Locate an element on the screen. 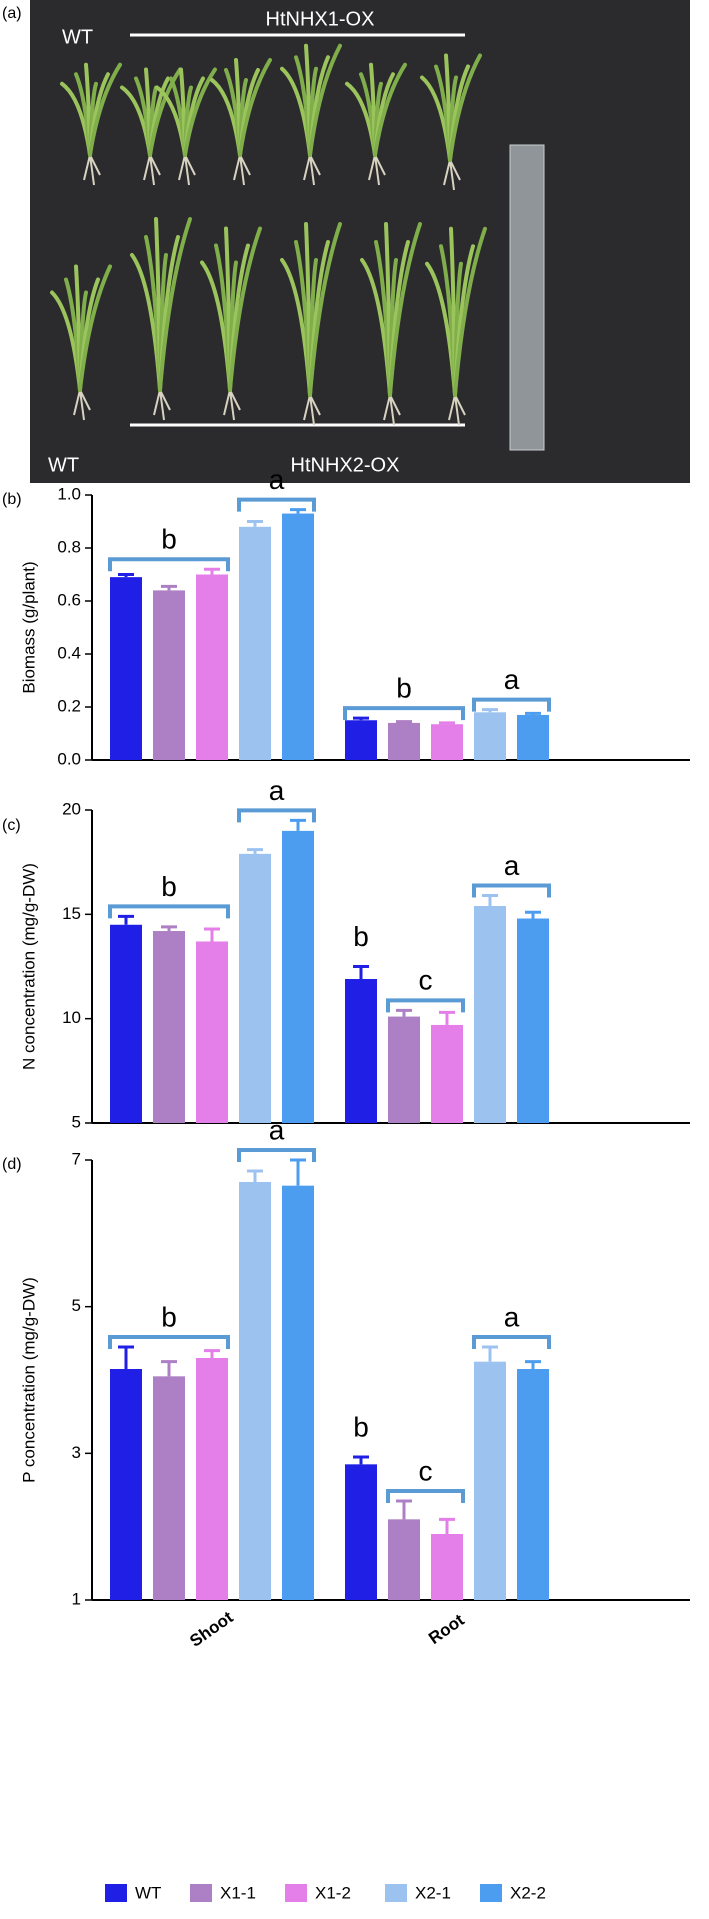  legend-label: X2-1 is located at coordinates (433, 1892).